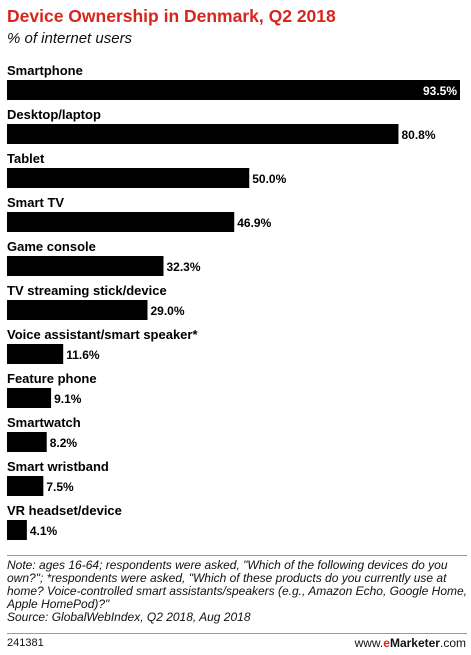  What do you see at coordinates (237, 633) in the screenshot?
I see `footer-divider-bottom` at bounding box center [237, 633].